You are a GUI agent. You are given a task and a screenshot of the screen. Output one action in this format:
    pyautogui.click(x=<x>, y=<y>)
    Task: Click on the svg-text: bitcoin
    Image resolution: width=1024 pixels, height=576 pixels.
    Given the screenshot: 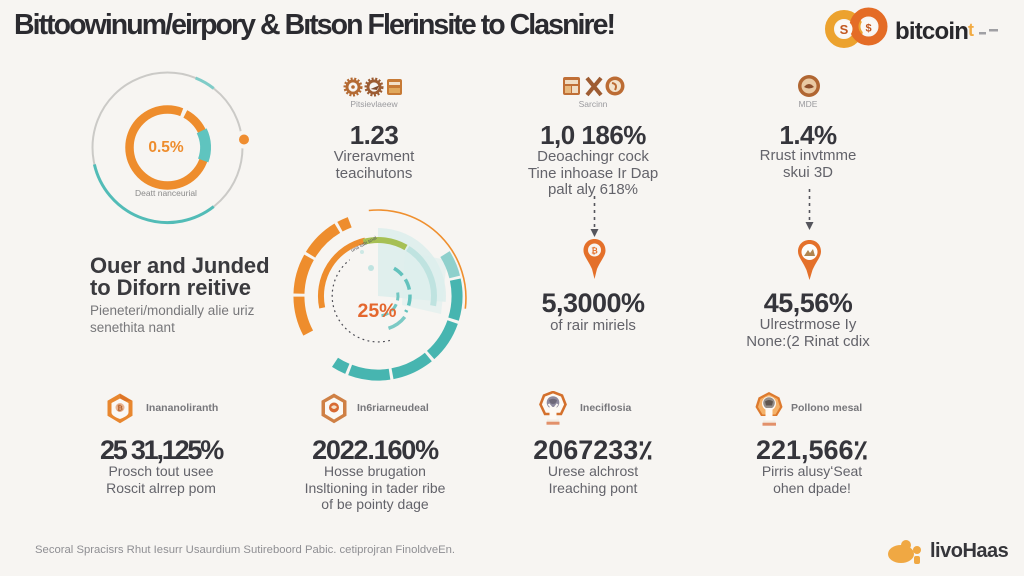 What is the action you would take?
    pyautogui.click(x=931, y=31)
    